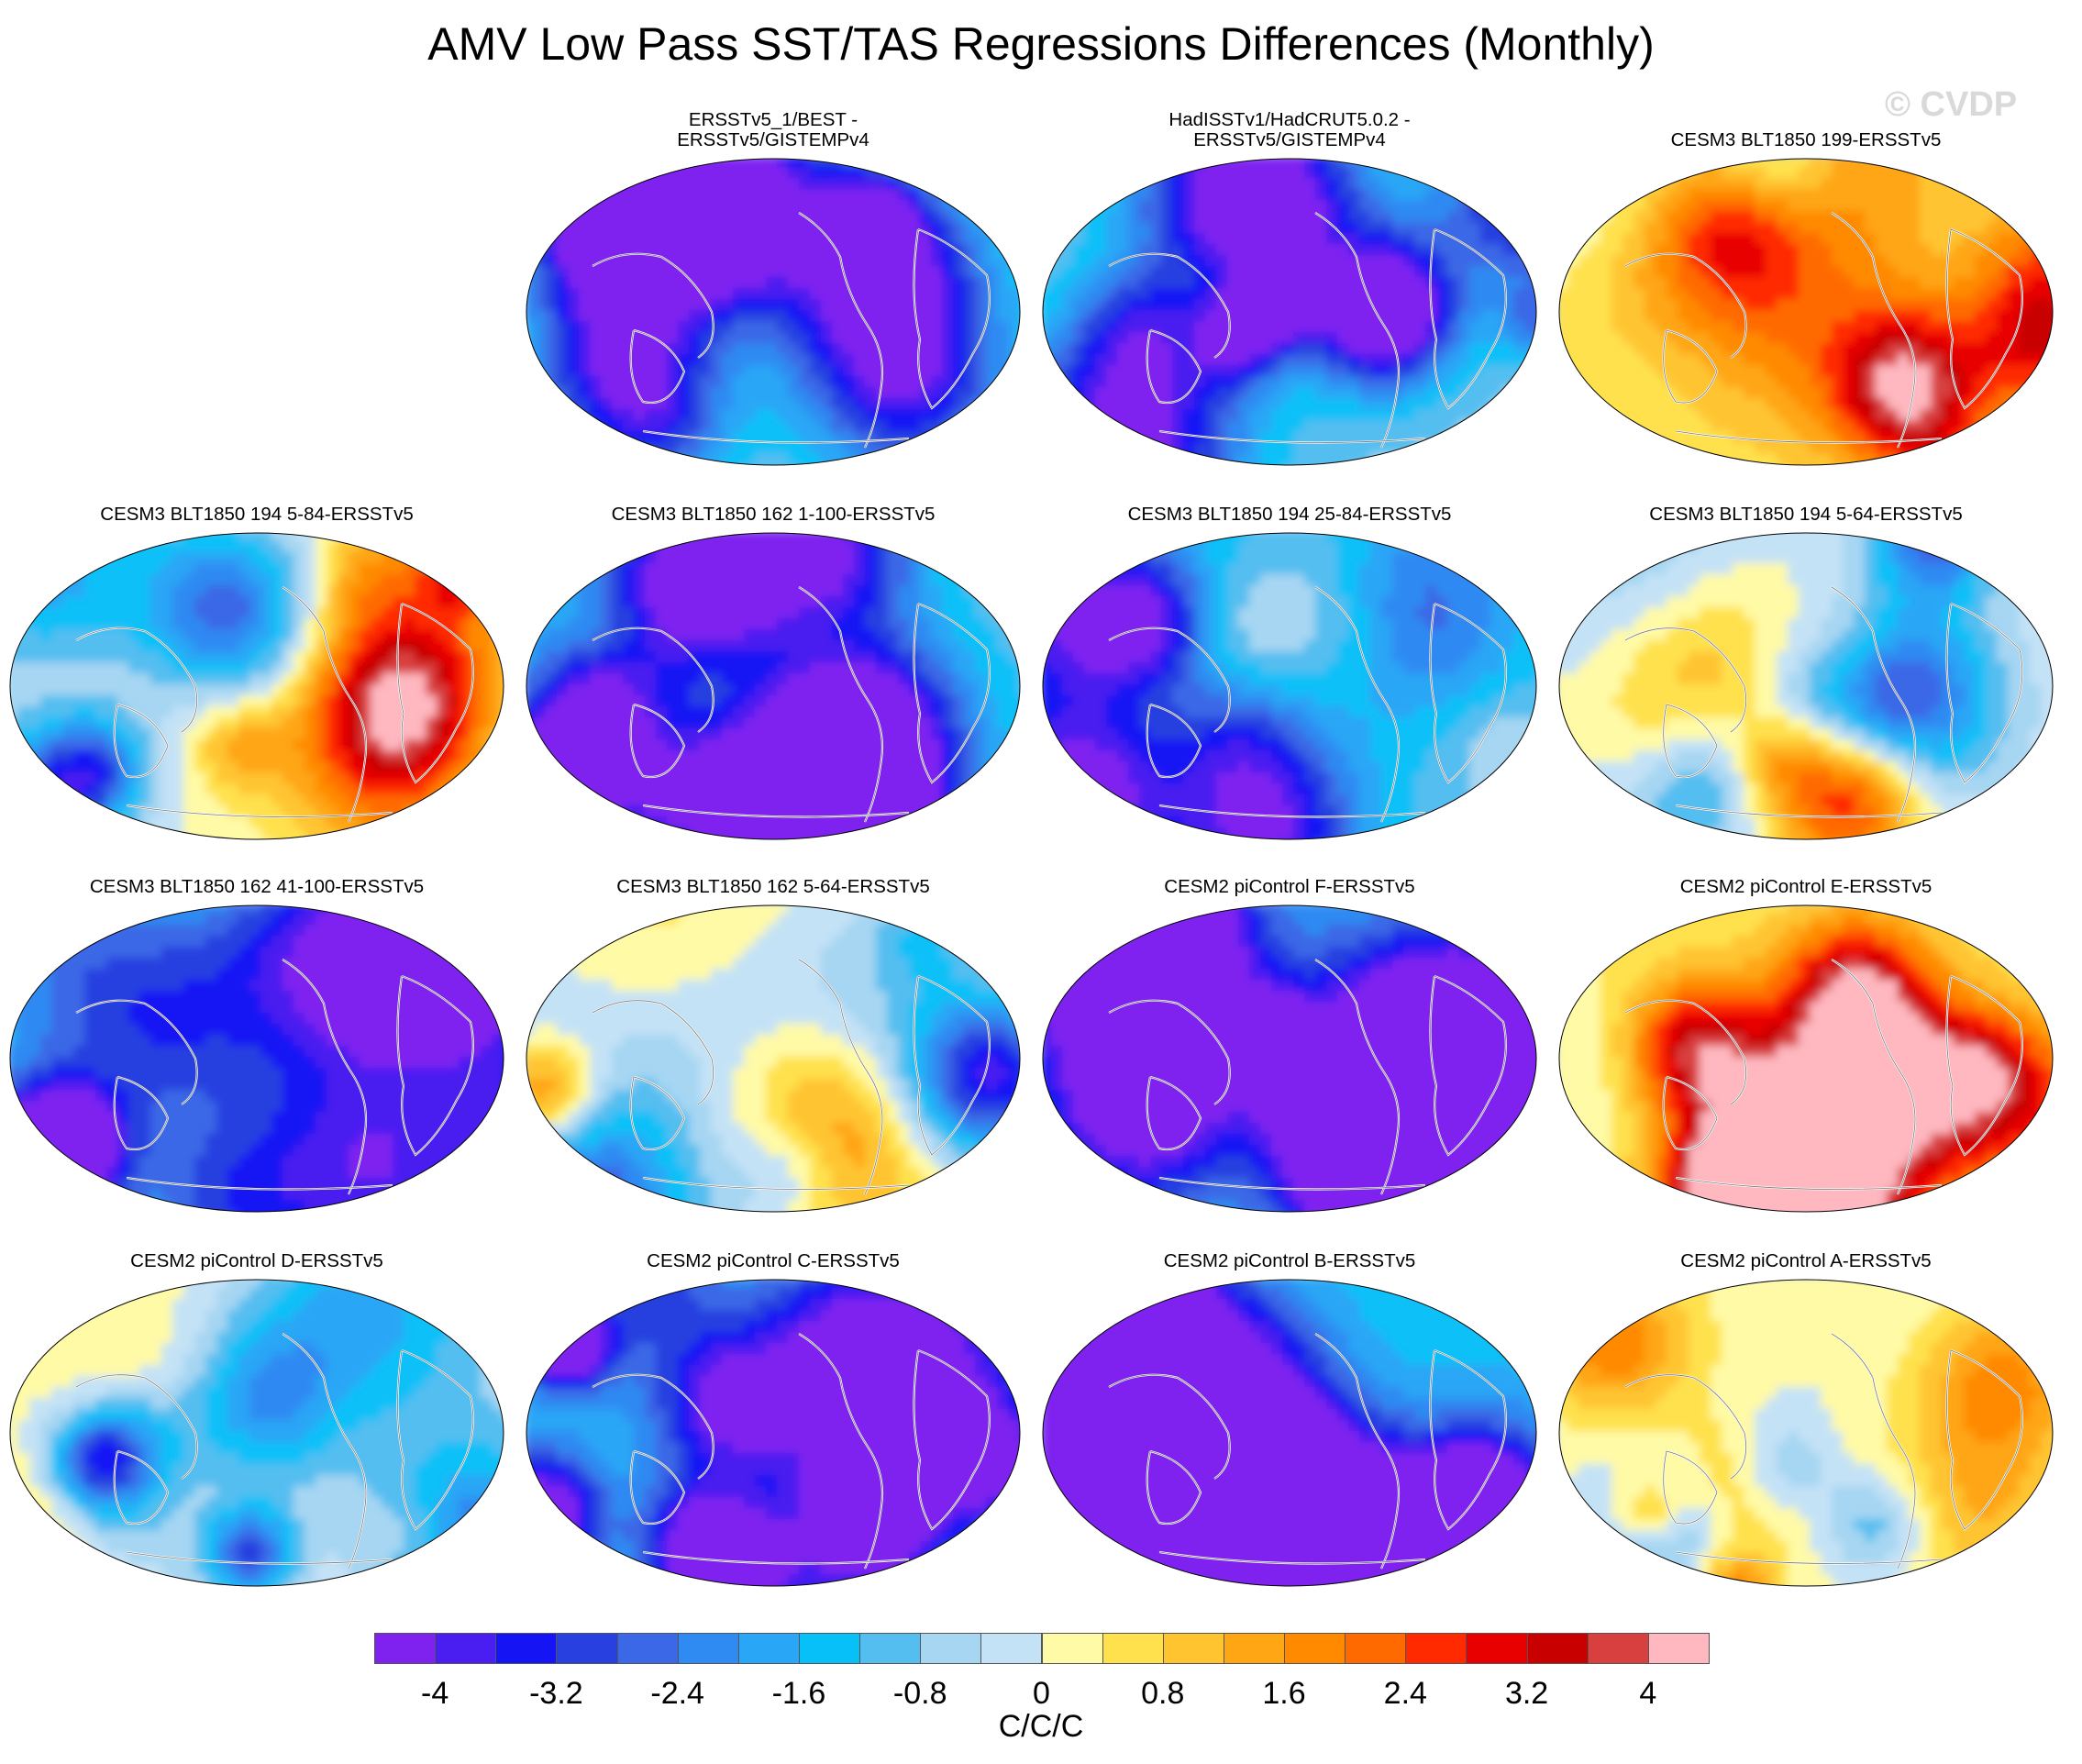  I want to click on panel-title: CESM3 BLT1850 162 5-64-ERSSTv5, so click(773, 887).